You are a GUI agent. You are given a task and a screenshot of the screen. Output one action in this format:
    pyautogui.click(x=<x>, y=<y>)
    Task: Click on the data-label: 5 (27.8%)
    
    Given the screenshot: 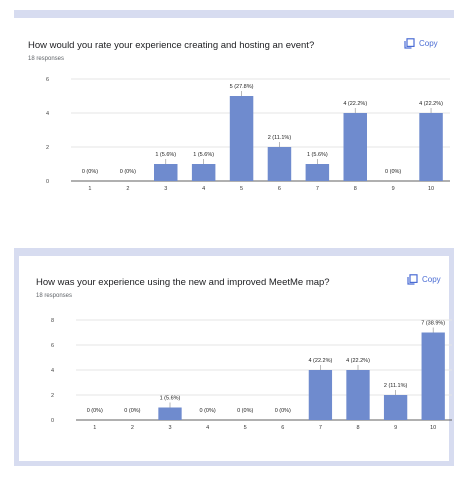 What is the action you would take?
    pyautogui.click(x=242, y=87)
    